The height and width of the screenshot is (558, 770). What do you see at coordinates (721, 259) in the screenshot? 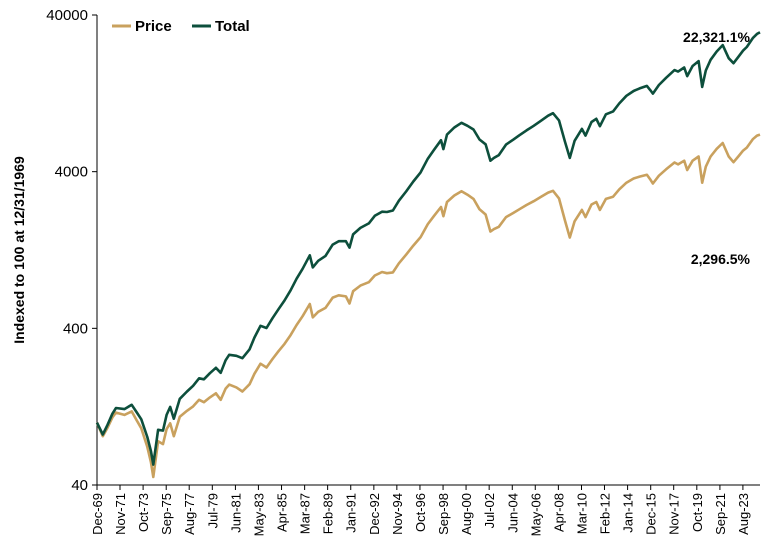
I see `annotation-price: 2,296.5%` at bounding box center [721, 259].